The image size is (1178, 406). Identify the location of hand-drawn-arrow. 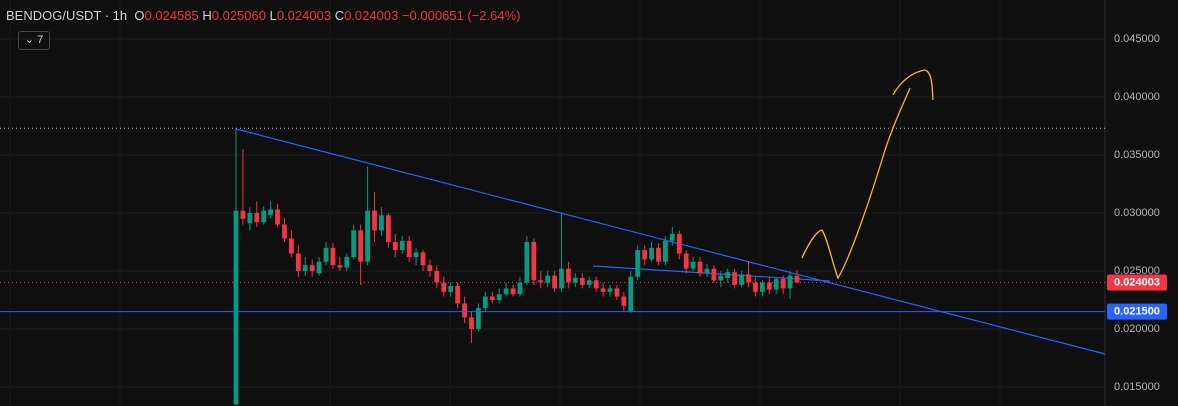
(867, 174).